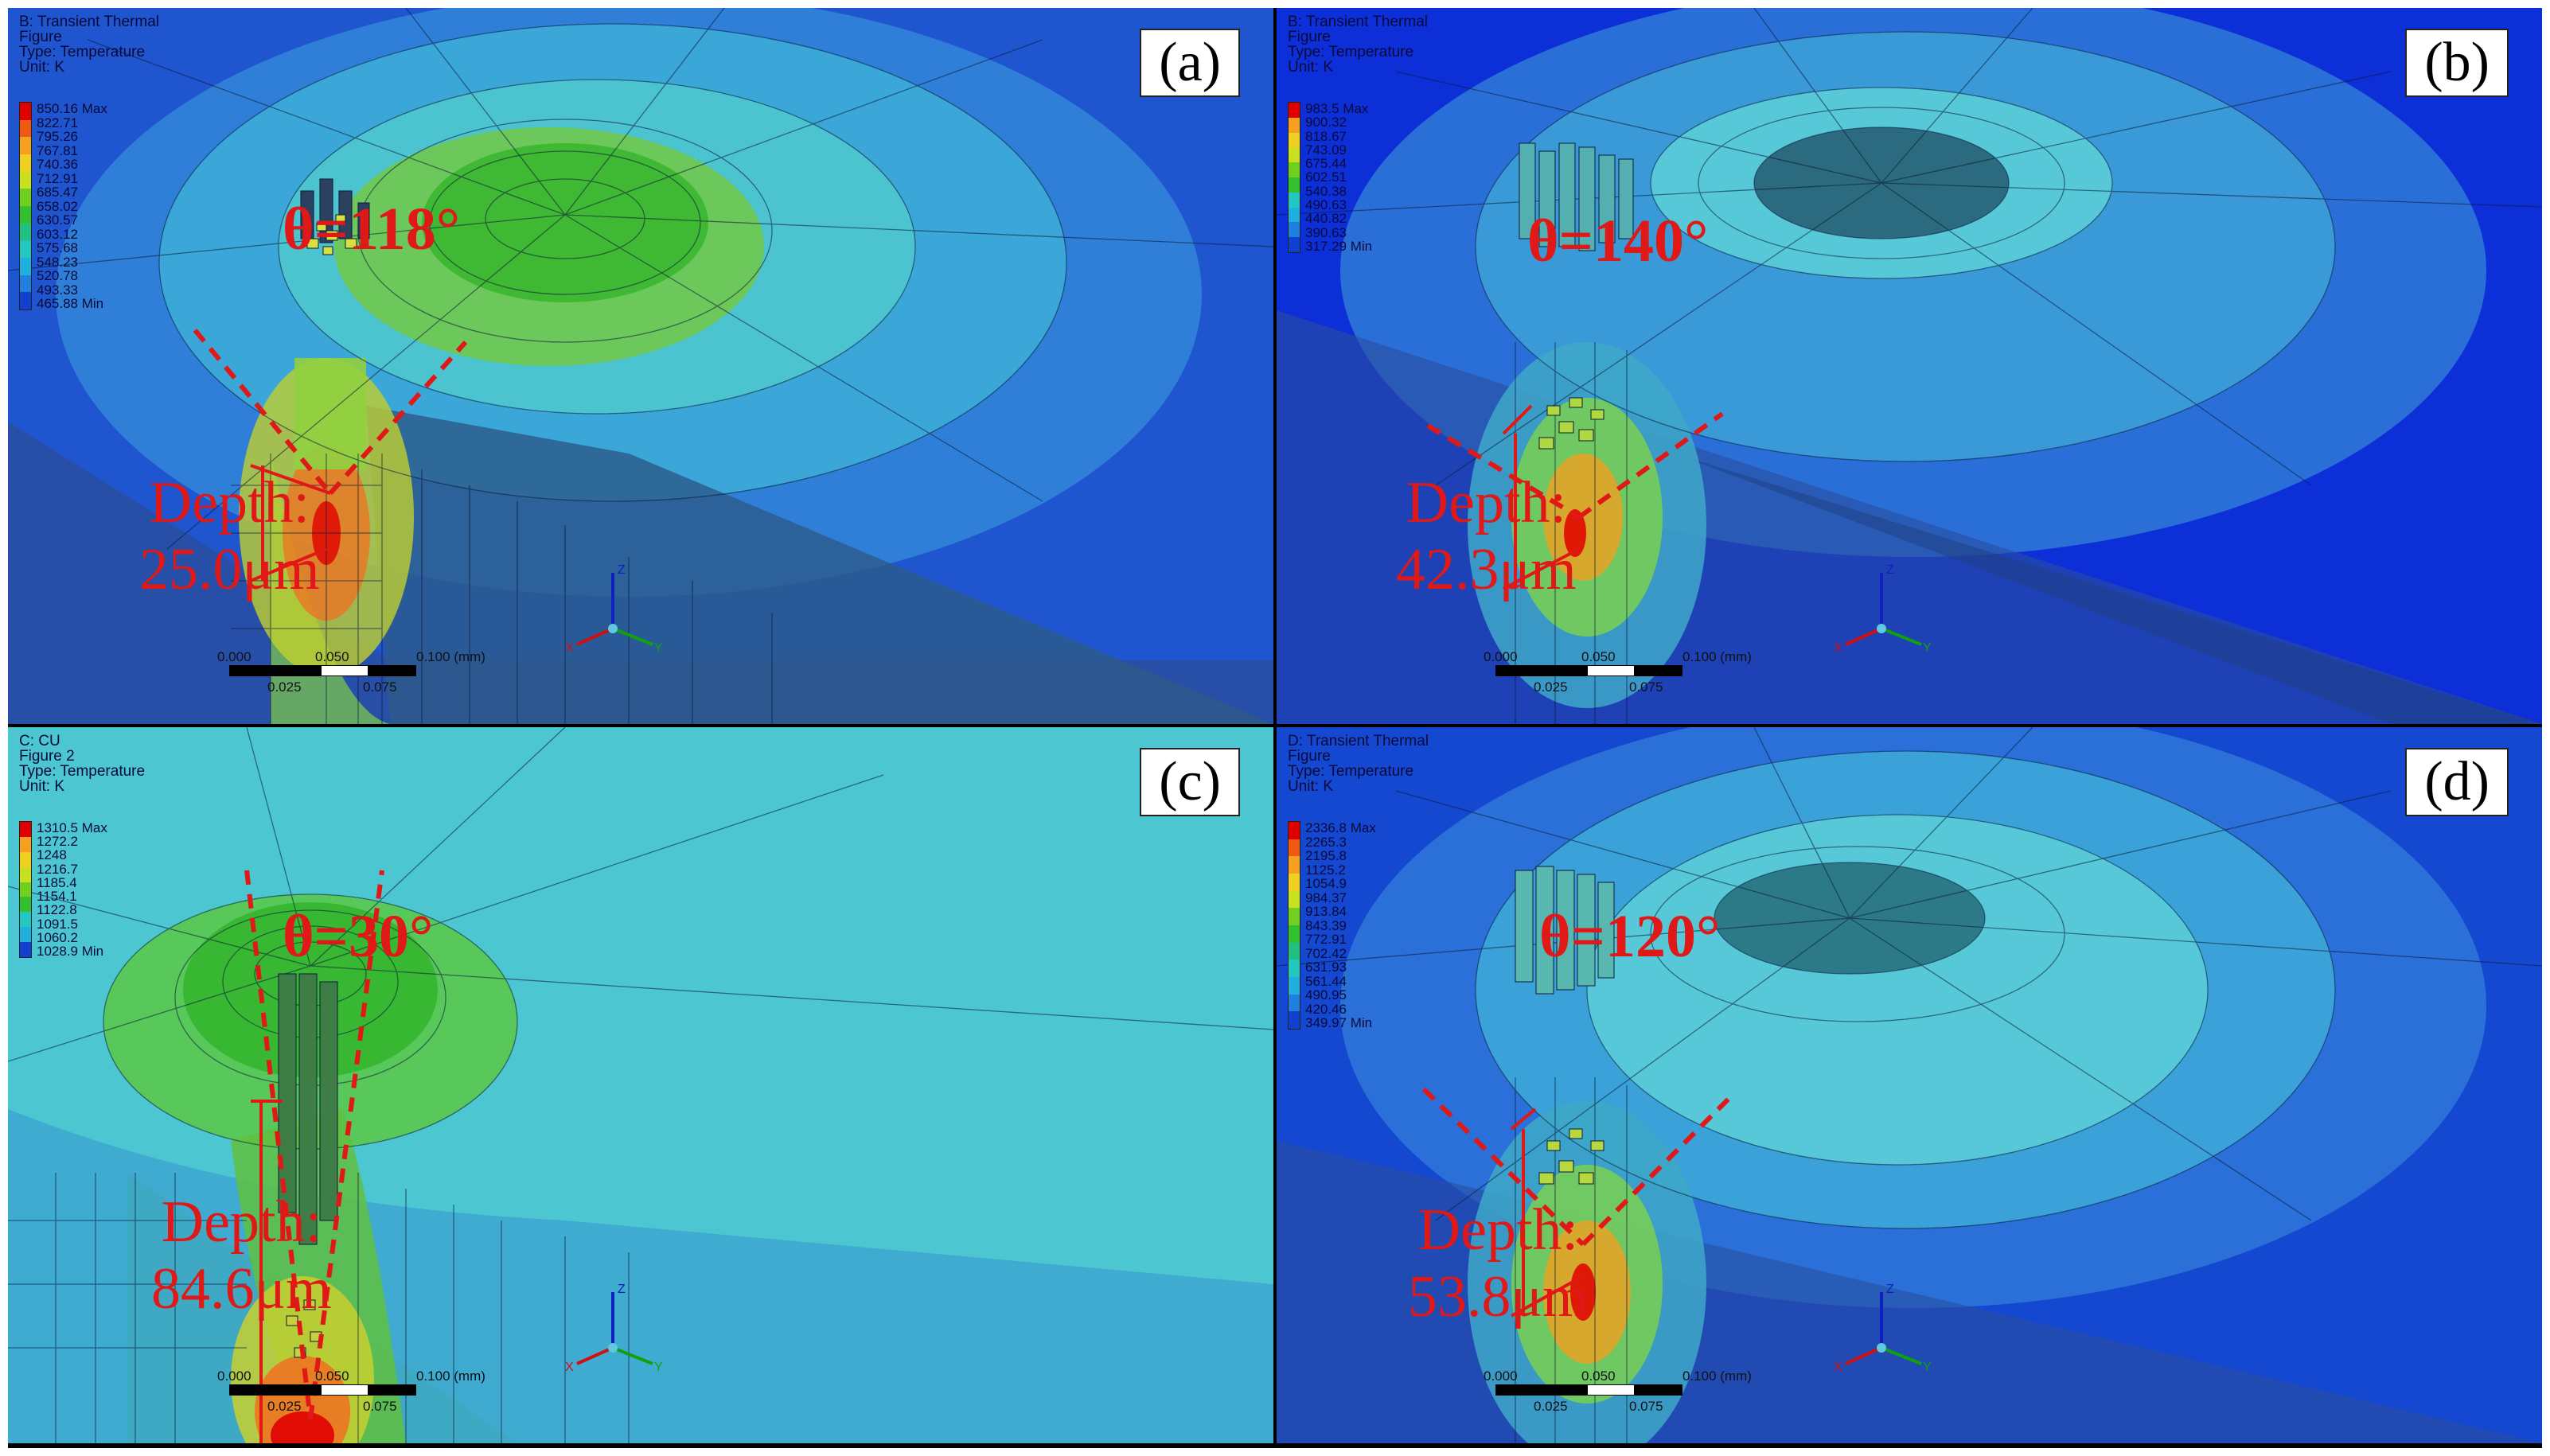 The width and height of the screenshot is (2550, 1456). I want to click on legend-value: 317.29 Min, so click(1339, 246).